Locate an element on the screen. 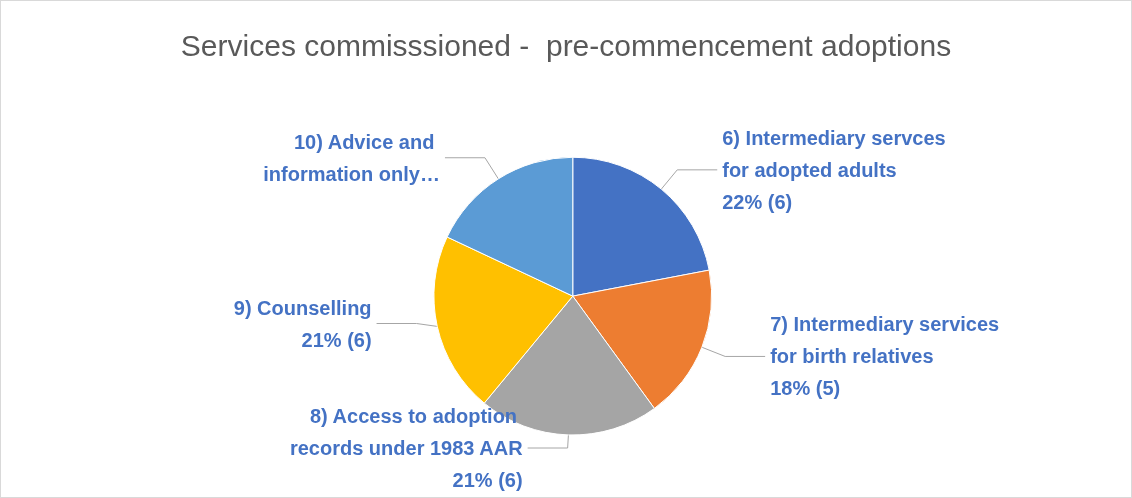 This screenshot has width=1132, height=498. slice-label: 6) Intermediary servces for adopted adults is located at coordinates (837, 153).